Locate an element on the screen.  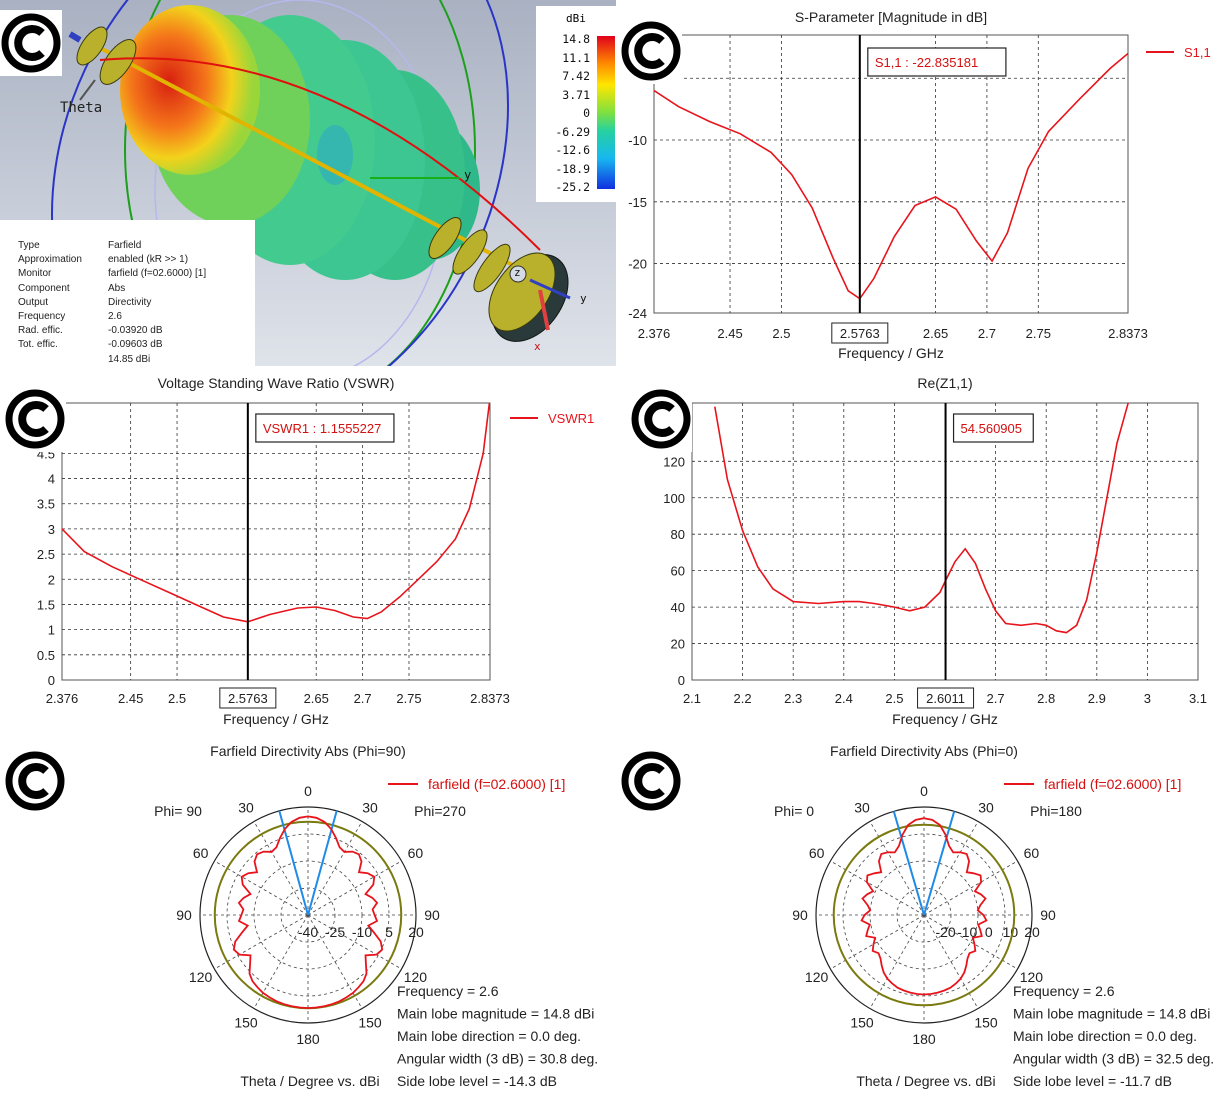
legend-label: farfield (f=02.6000) [1] is located at coordinates (496, 784).